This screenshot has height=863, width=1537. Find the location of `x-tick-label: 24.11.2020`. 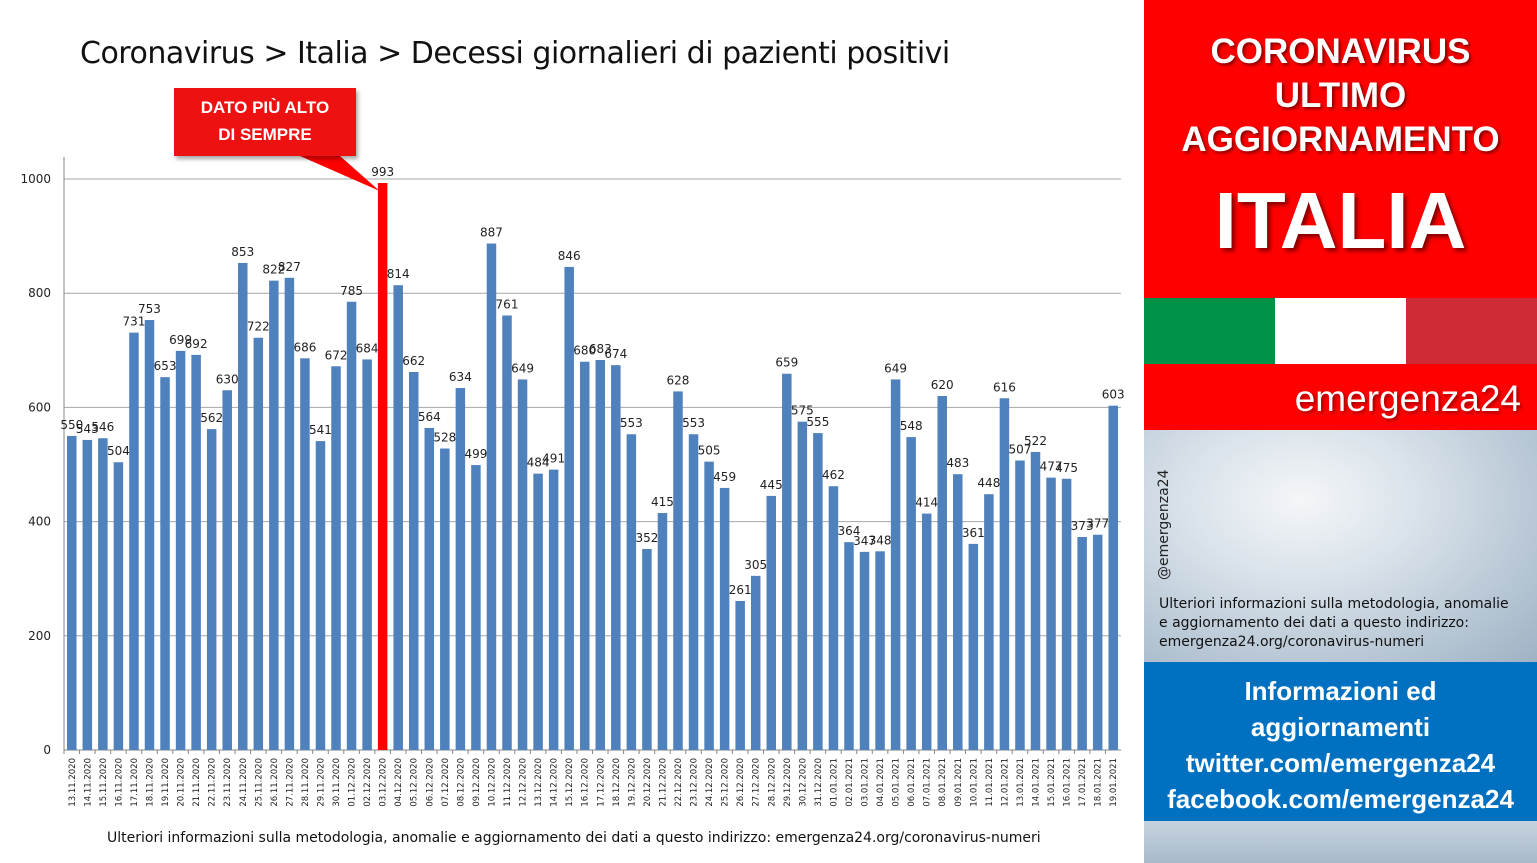

x-tick-label: 24.11.2020 is located at coordinates (244, 782).